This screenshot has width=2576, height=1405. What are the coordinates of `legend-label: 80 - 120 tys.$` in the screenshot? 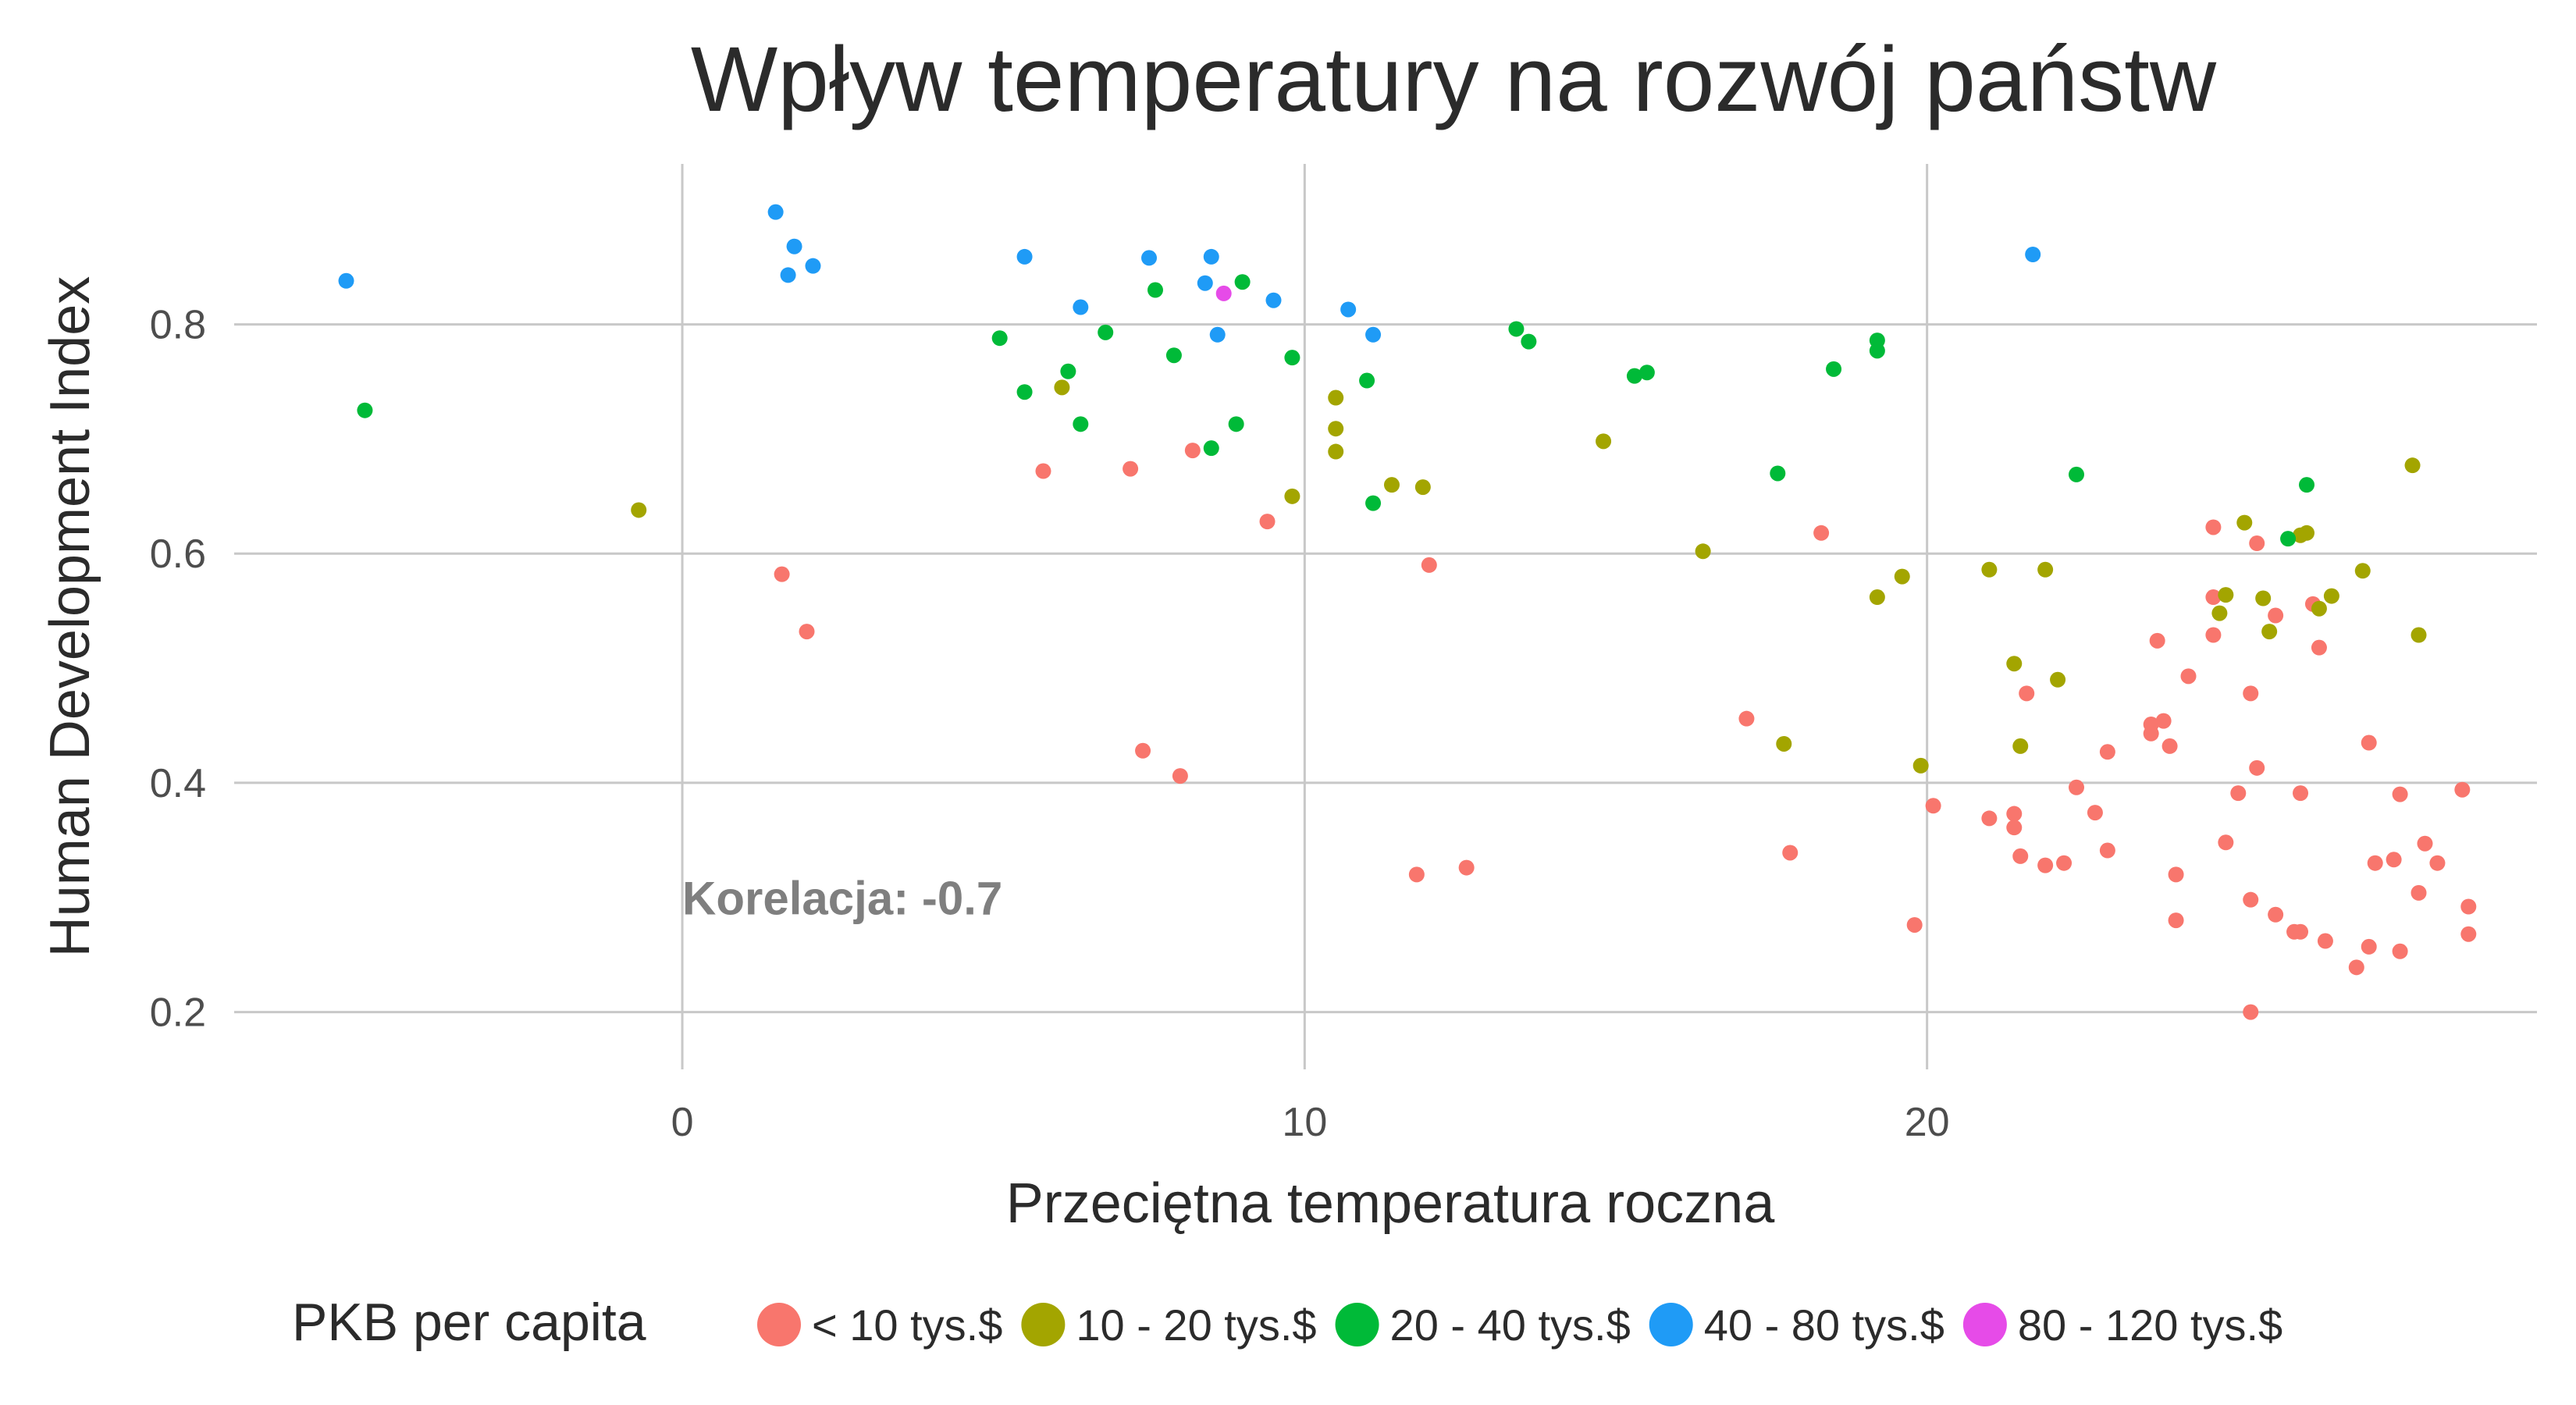 It's located at (2150, 1325).